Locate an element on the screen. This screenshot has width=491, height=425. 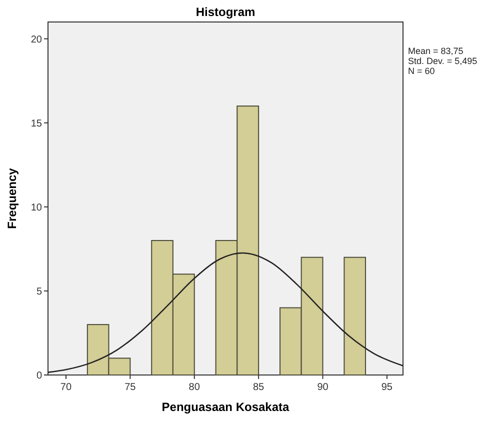
y-tick-label: 0 is located at coordinates (39, 376).